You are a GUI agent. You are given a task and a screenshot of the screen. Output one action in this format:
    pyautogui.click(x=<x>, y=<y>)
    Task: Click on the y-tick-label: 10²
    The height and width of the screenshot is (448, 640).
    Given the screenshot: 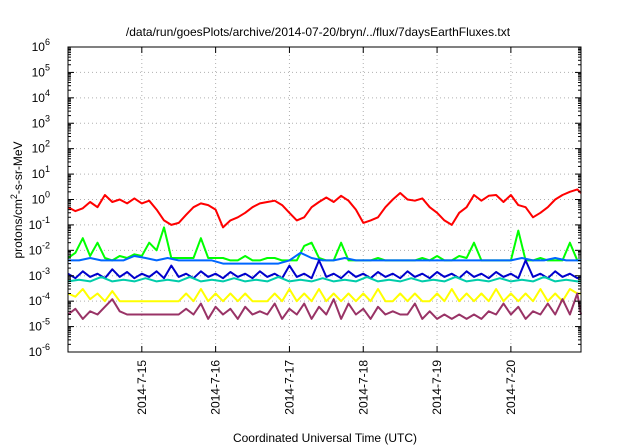 What is the action you would take?
    pyautogui.click(x=41, y=147)
    